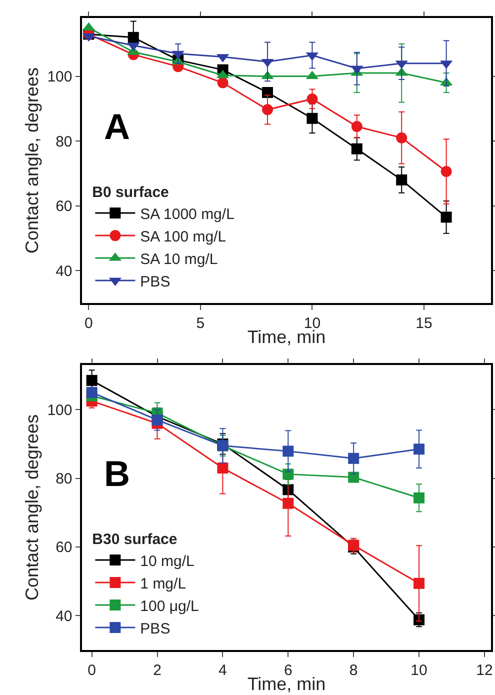 This screenshot has width=495, height=695. What do you see at coordinates (130, 192) in the screenshot?
I see `legend-title: B0 surface` at bounding box center [130, 192].